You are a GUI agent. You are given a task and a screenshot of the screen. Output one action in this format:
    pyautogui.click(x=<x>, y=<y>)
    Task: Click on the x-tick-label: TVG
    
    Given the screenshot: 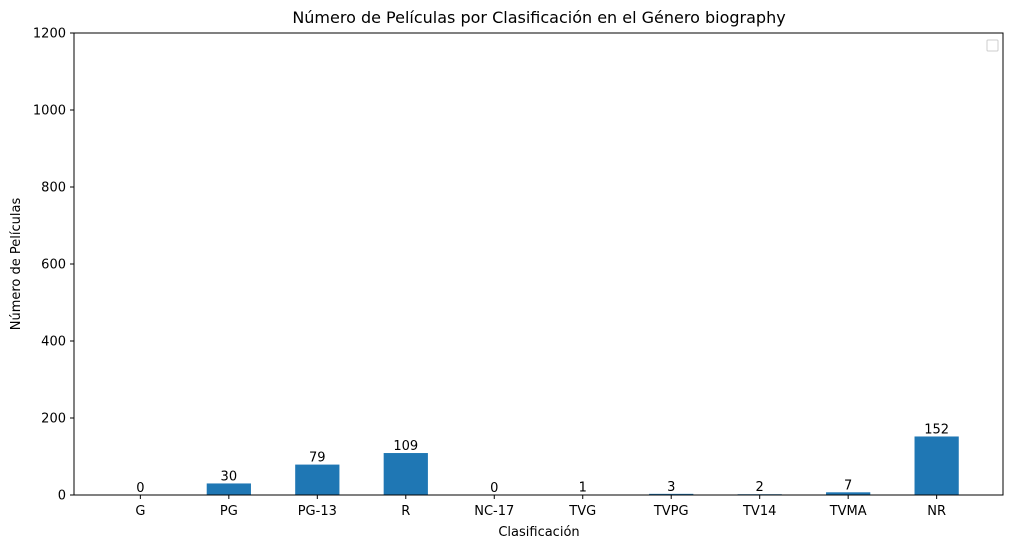 What is the action you would take?
    pyautogui.click(x=582, y=511)
    